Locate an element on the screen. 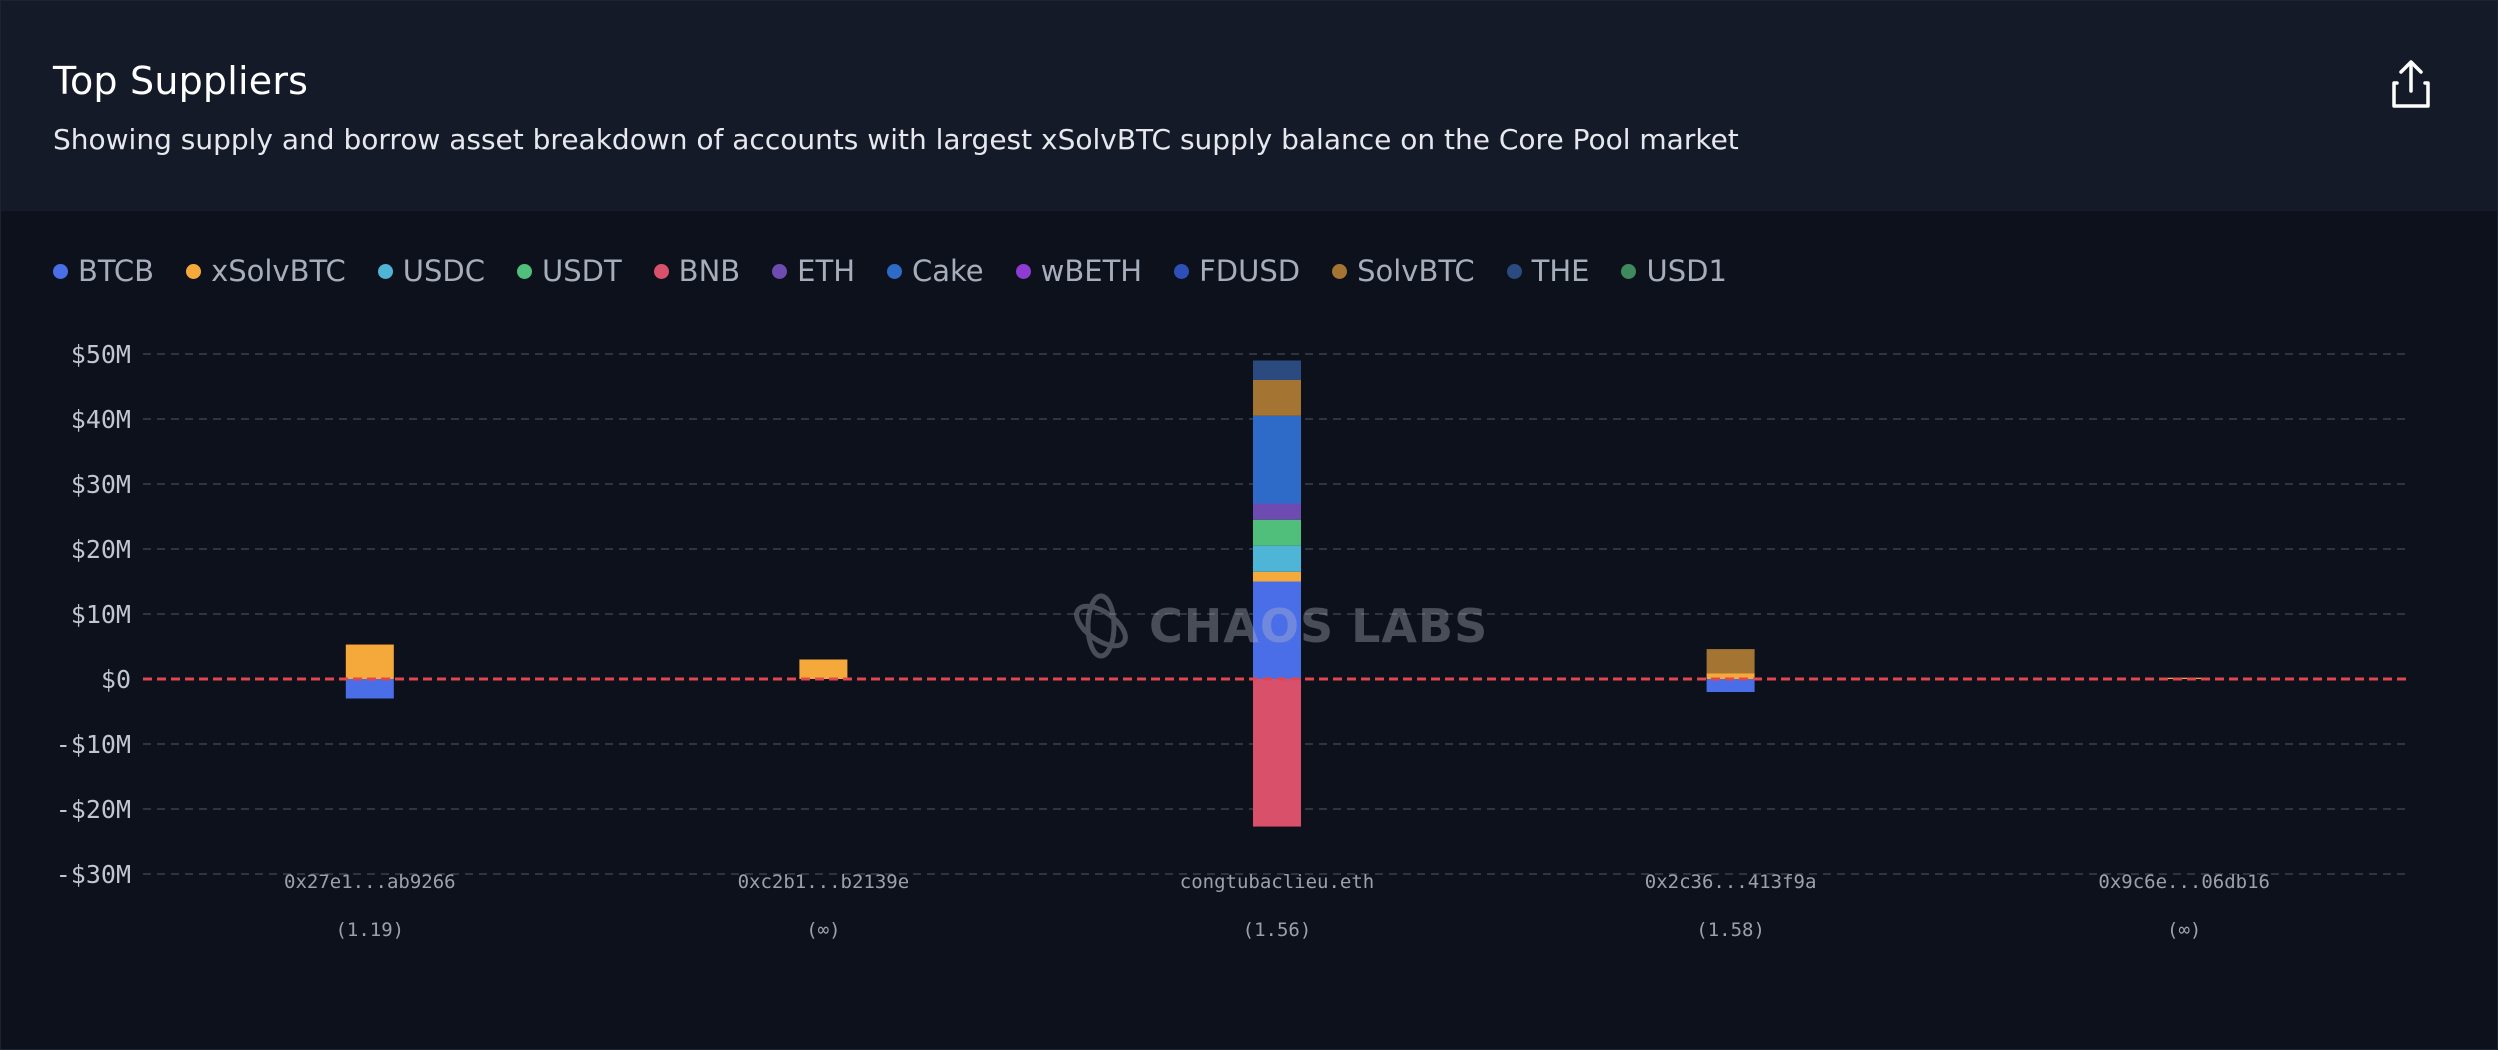 Image resolution: width=2498 pixels, height=1050 pixels. card-title: Top Suppliers is located at coordinates (181, 81).